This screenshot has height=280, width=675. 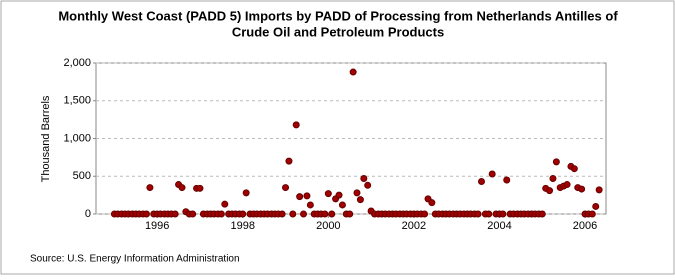 What do you see at coordinates (77, 138) in the screenshot?
I see `y-tick-label: 1,000` at bounding box center [77, 138].